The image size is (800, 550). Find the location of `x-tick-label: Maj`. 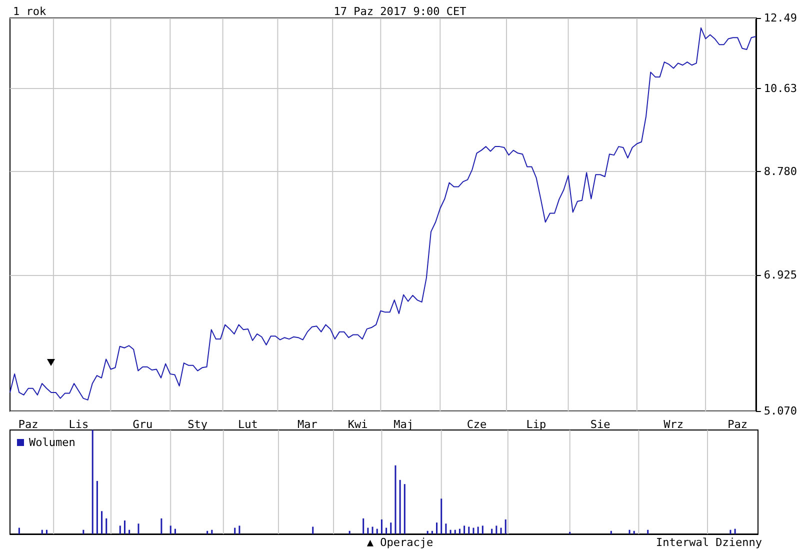

x-tick-label: Maj is located at coordinates (404, 424).